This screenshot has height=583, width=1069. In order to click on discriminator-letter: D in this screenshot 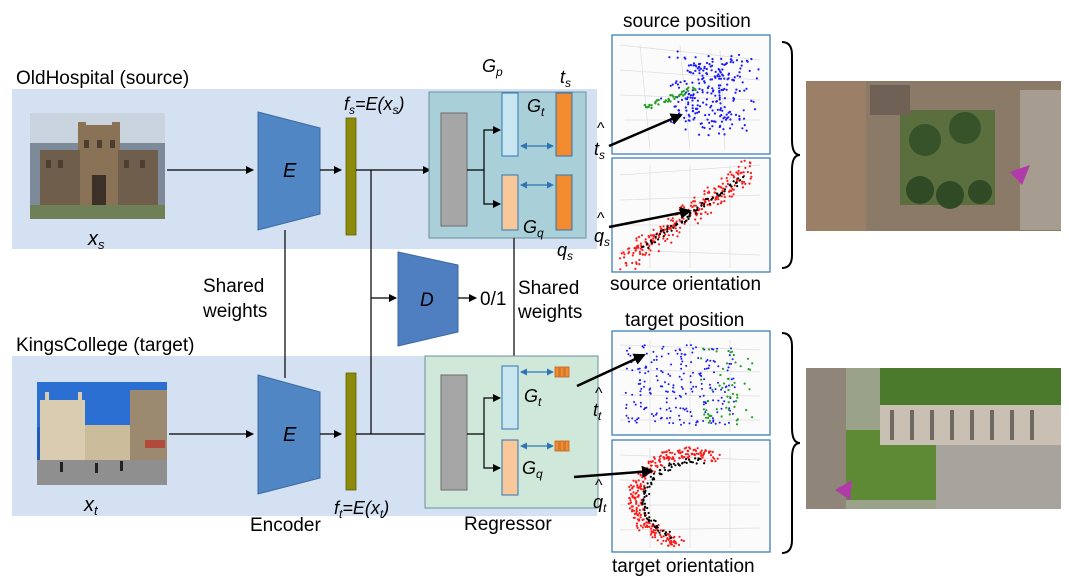, I will do `click(427, 300)`.